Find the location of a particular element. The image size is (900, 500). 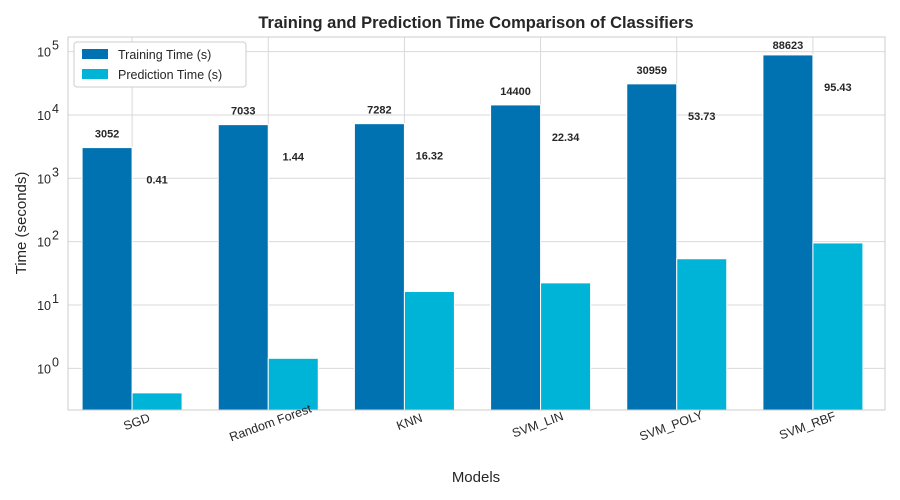

x-tick-label: SGD is located at coordinates (137, 422).